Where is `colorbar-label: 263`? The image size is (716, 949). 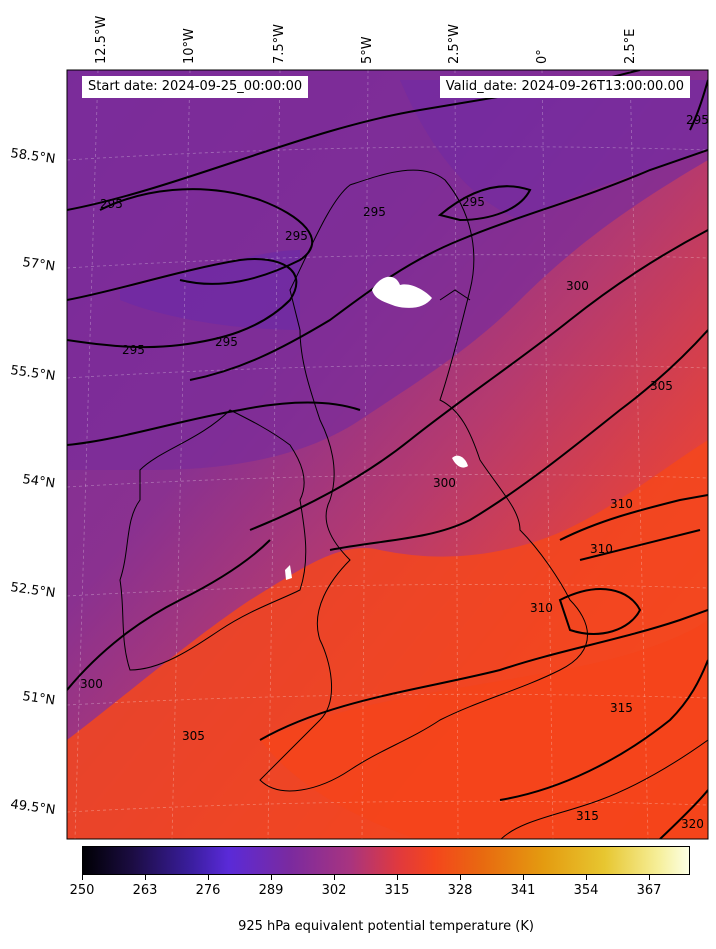 colorbar-label: 263 is located at coordinates (145, 890).